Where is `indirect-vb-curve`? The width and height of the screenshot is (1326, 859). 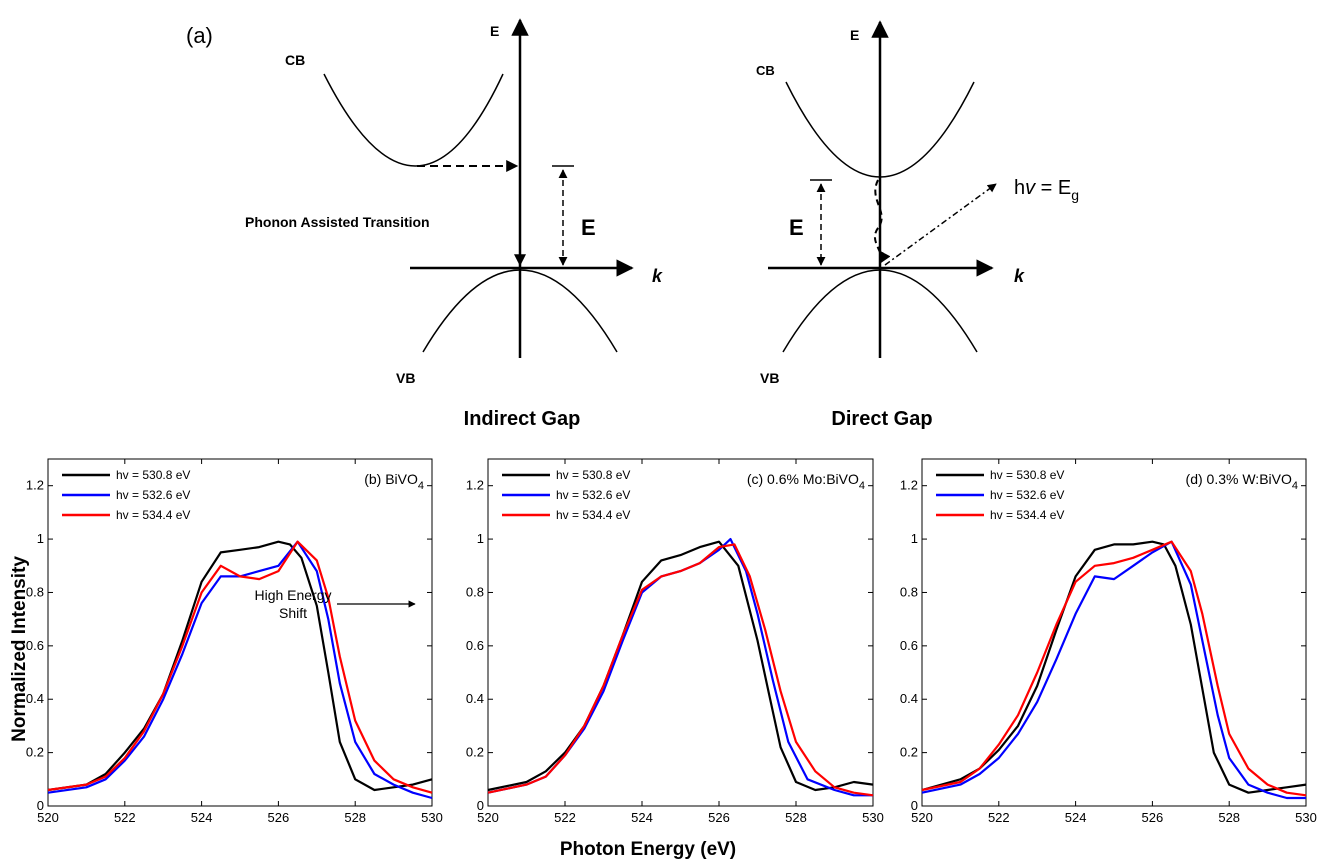
indirect-vb-curve is located at coordinates (520, 311).